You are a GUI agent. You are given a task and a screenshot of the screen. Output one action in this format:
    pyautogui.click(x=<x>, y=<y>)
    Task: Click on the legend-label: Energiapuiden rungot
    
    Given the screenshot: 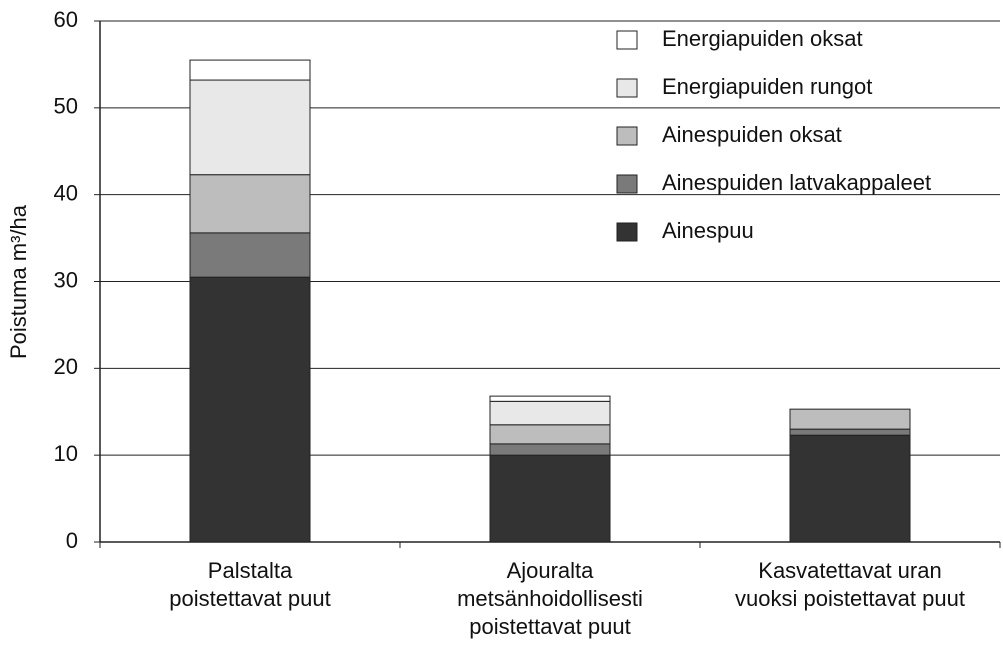 What is the action you would take?
    pyautogui.click(x=767, y=86)
    